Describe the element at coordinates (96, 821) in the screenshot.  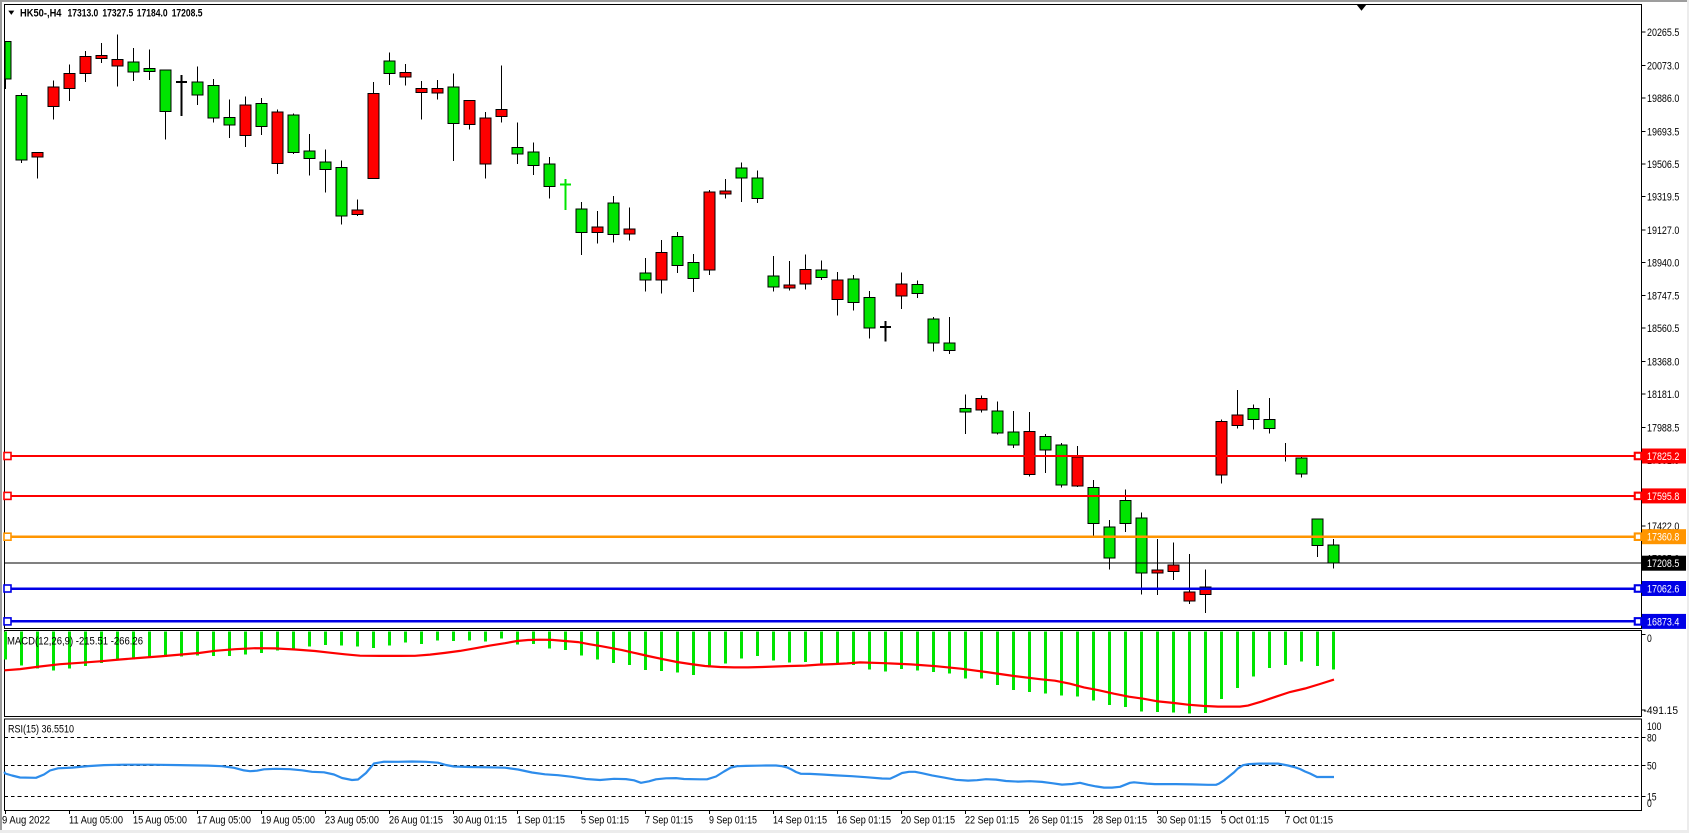
I see `svg-text: 11 Aug 05:00` at that location.